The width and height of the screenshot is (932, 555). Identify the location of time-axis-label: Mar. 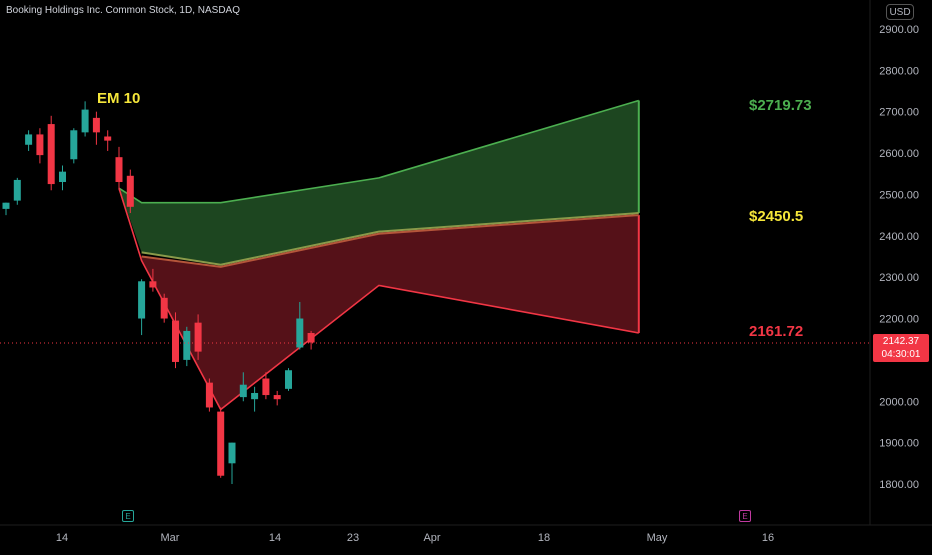
(170, 538).